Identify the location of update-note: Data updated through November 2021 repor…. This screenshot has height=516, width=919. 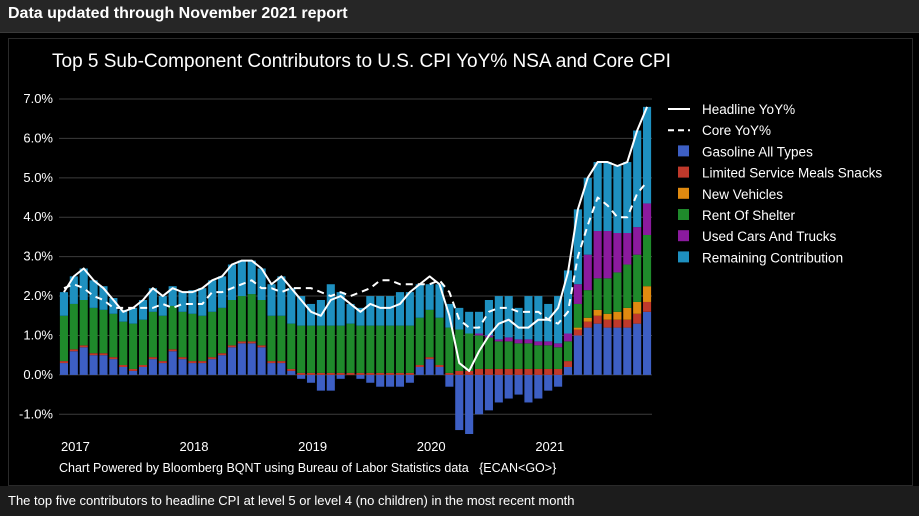
(178, 13).